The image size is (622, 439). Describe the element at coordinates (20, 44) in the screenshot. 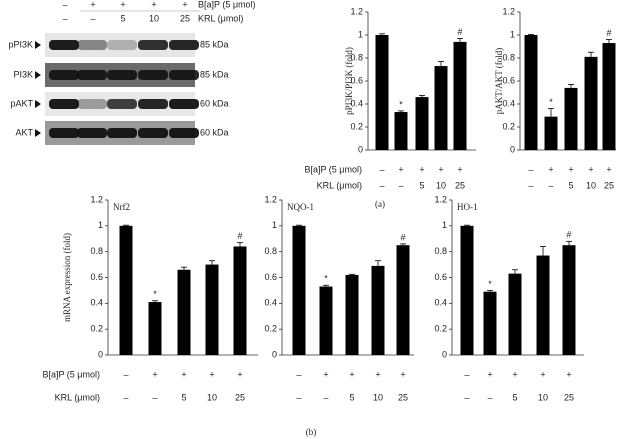

I see `blot-row-label: pPI3K` at that location.